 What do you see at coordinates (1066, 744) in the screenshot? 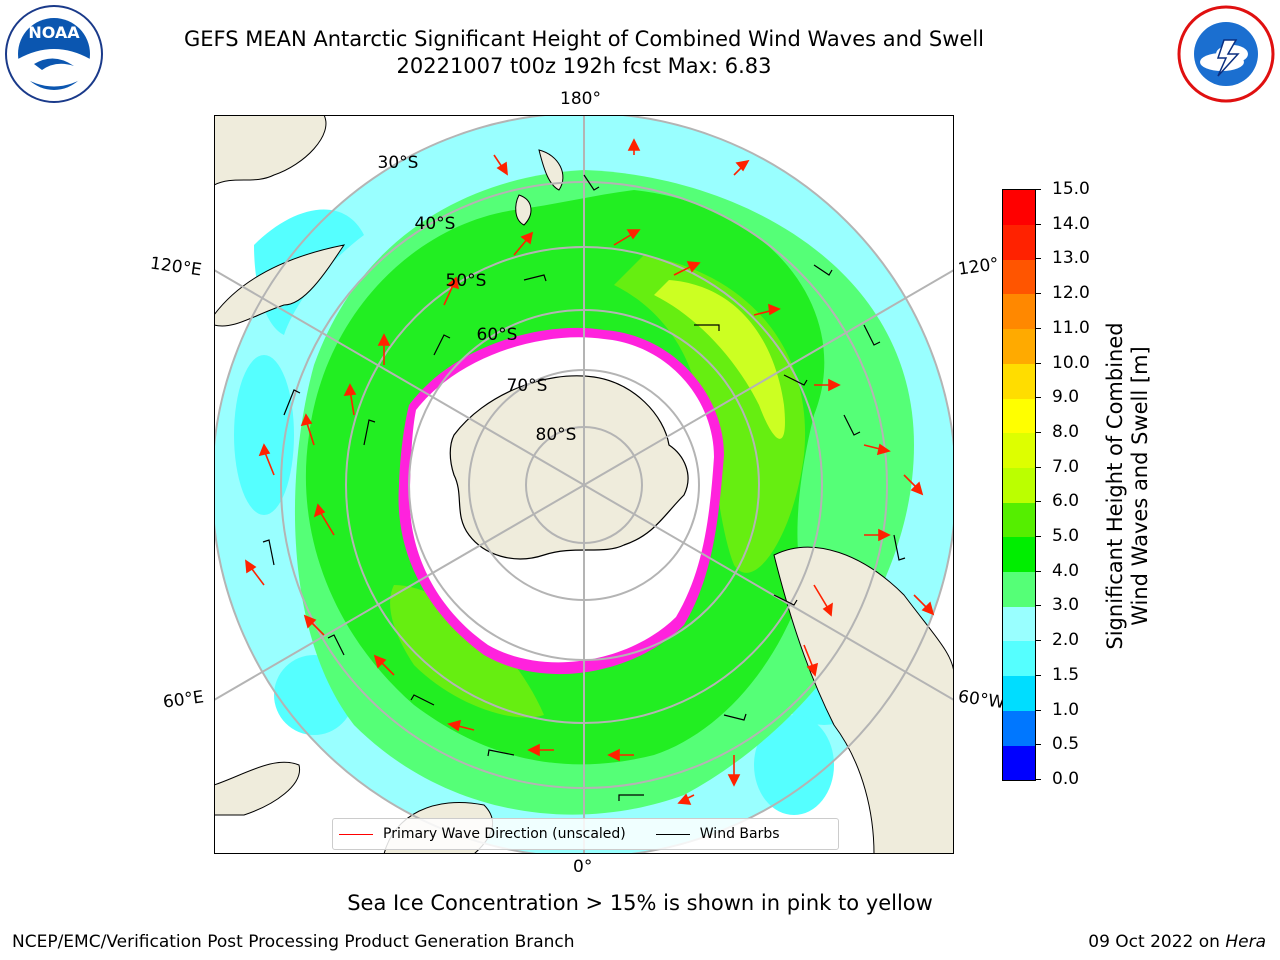
I see `colorbar-tick-label: 0.5` at bounding box center [1066, 744].